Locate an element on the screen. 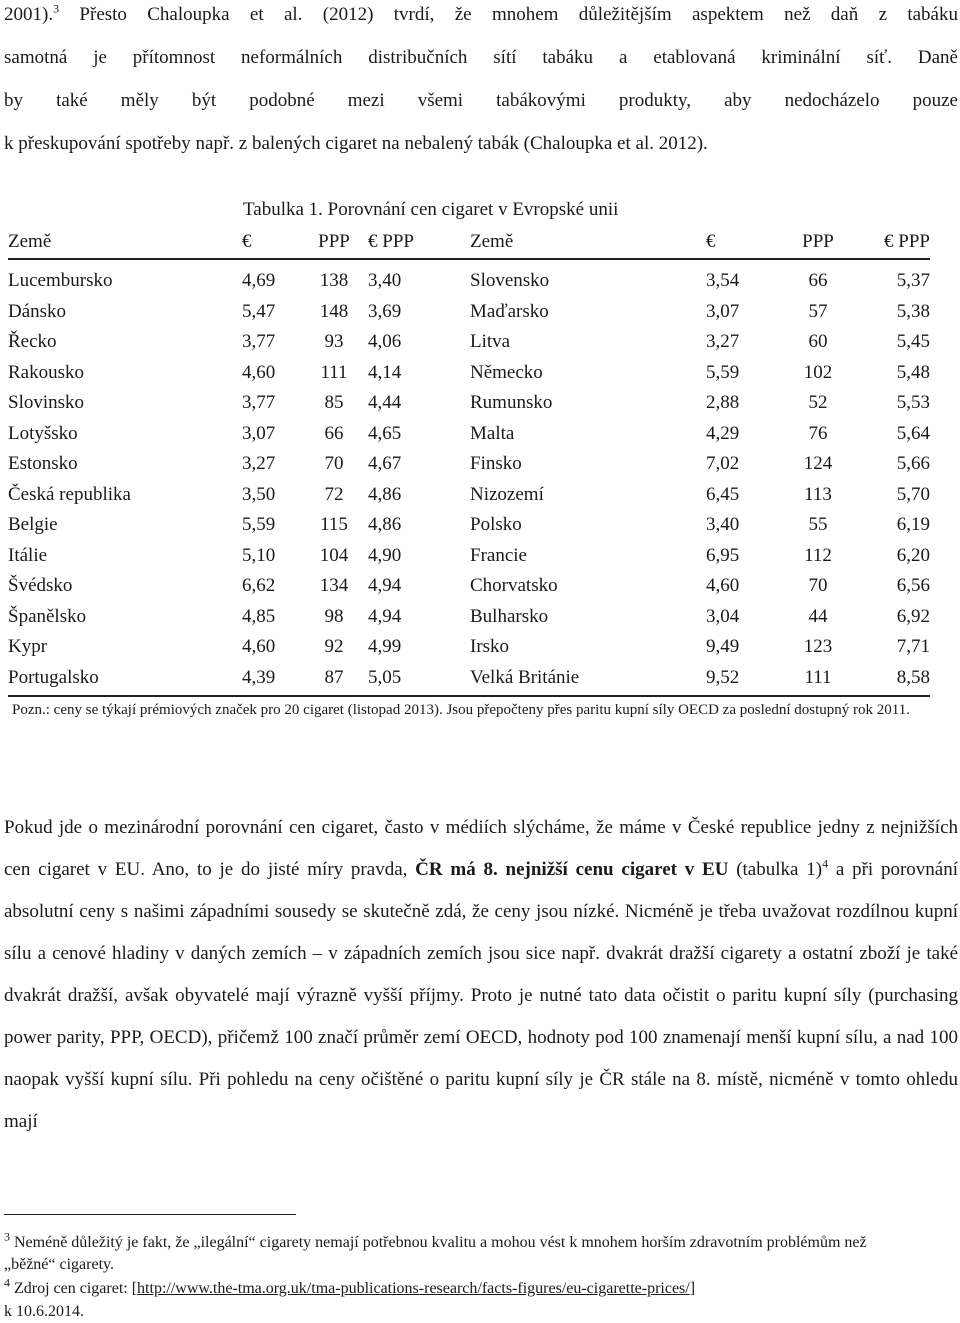 The width and height of the screenshot is (960, 1323). cell-eur-ppp: 5,05 is located at coordinates (419, 679).